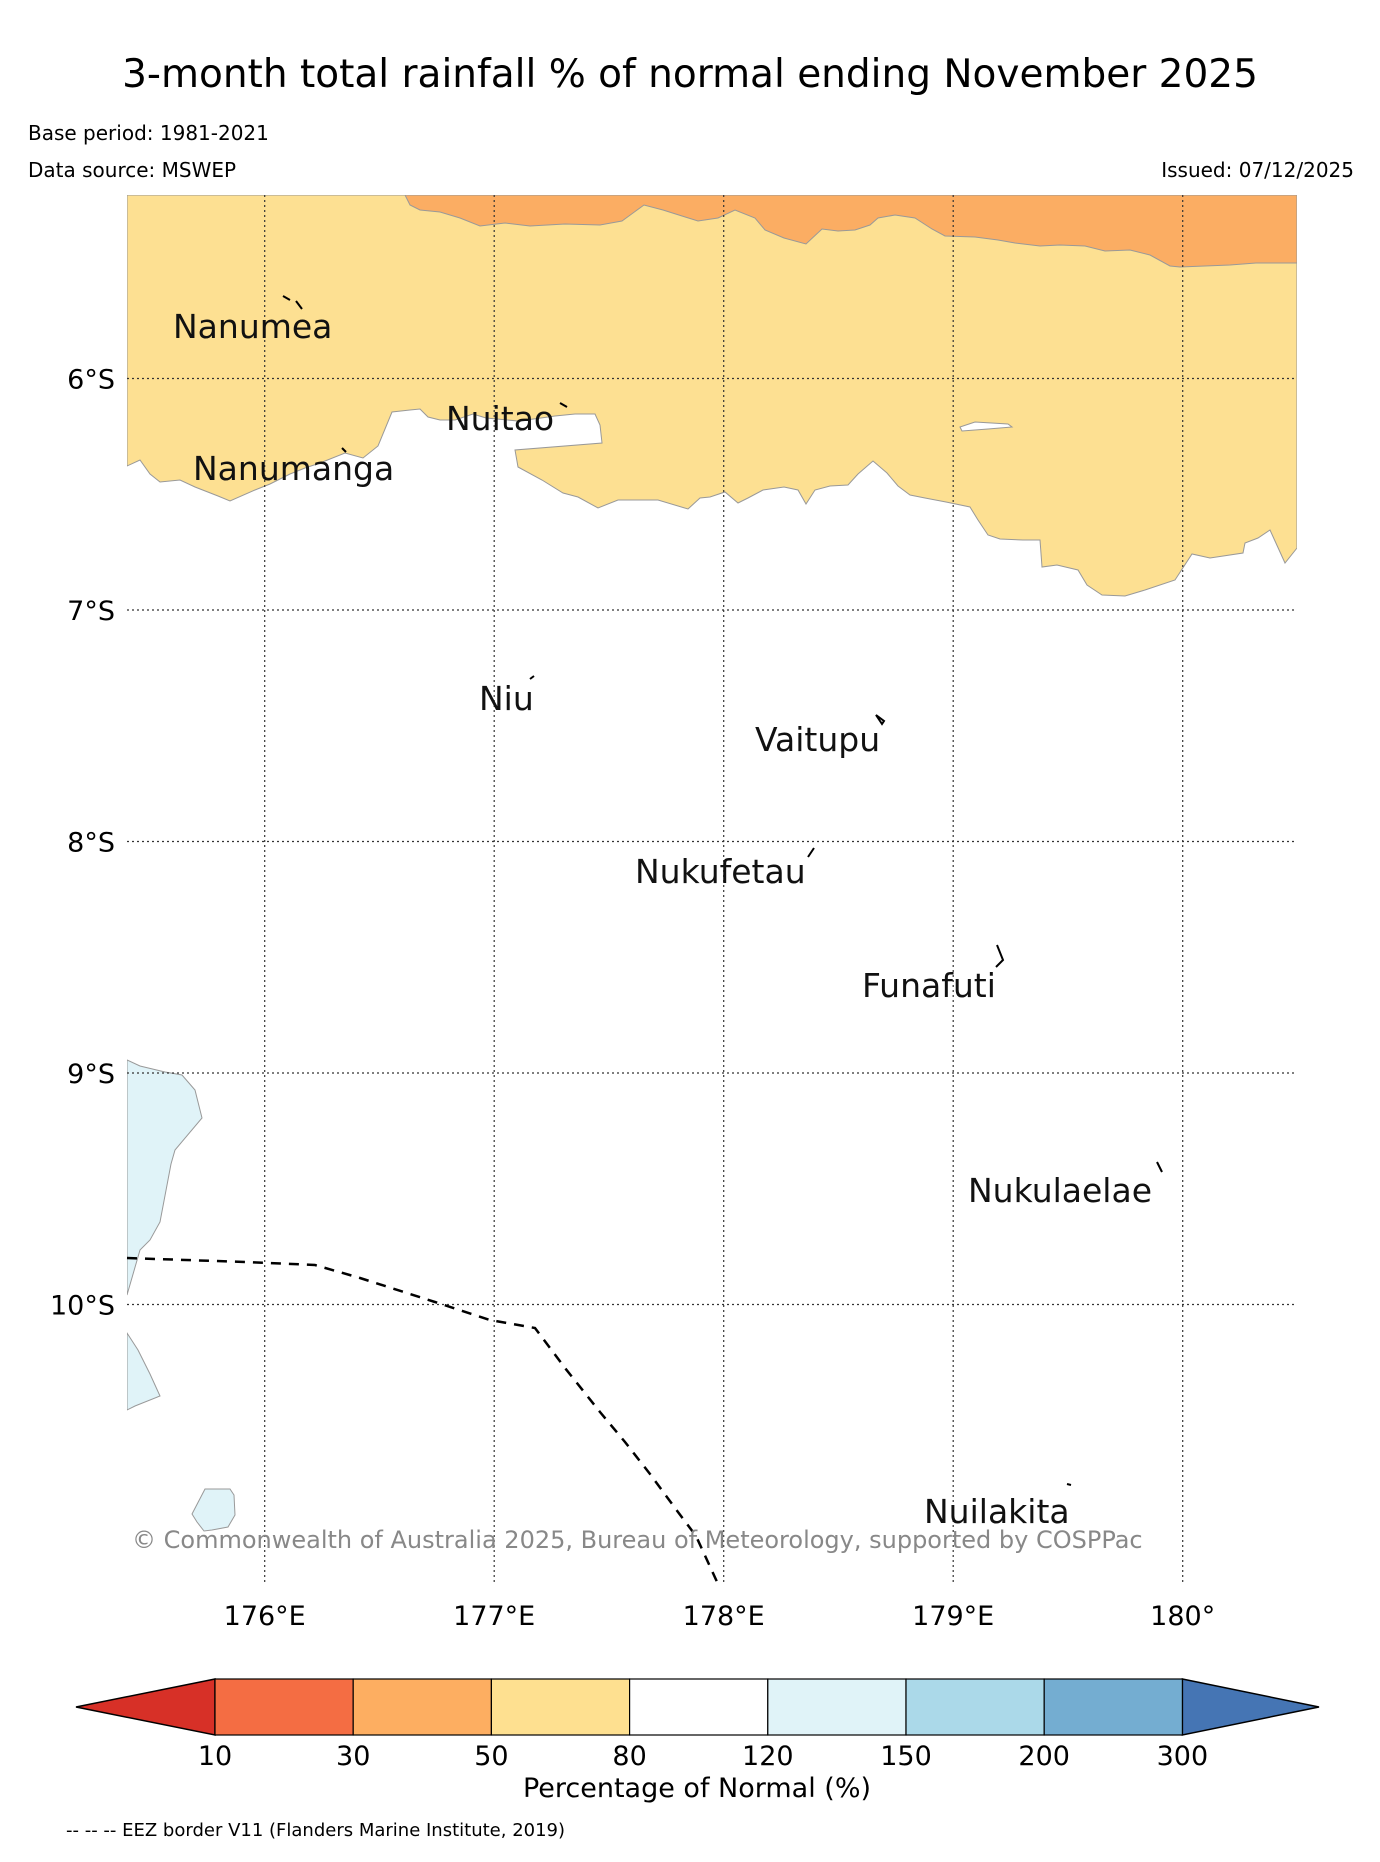  Describe the element at coordinates (215, 1756) in the screenshot. I see `colorbar-tick-label: 10` at that location.